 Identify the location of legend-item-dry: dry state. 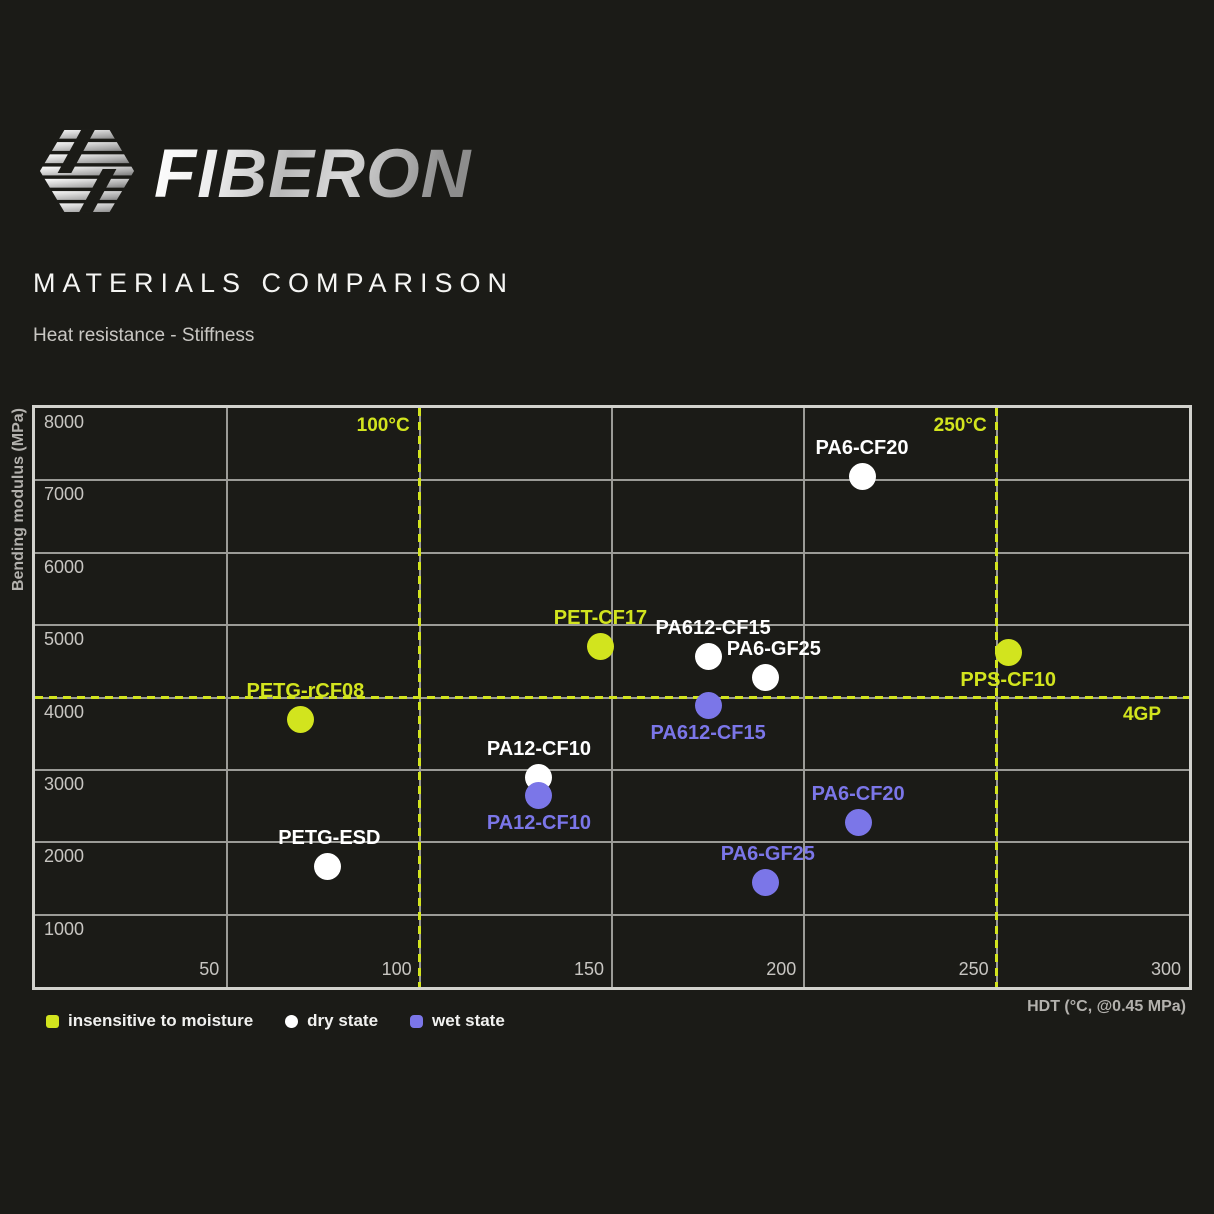
(331, 1021).